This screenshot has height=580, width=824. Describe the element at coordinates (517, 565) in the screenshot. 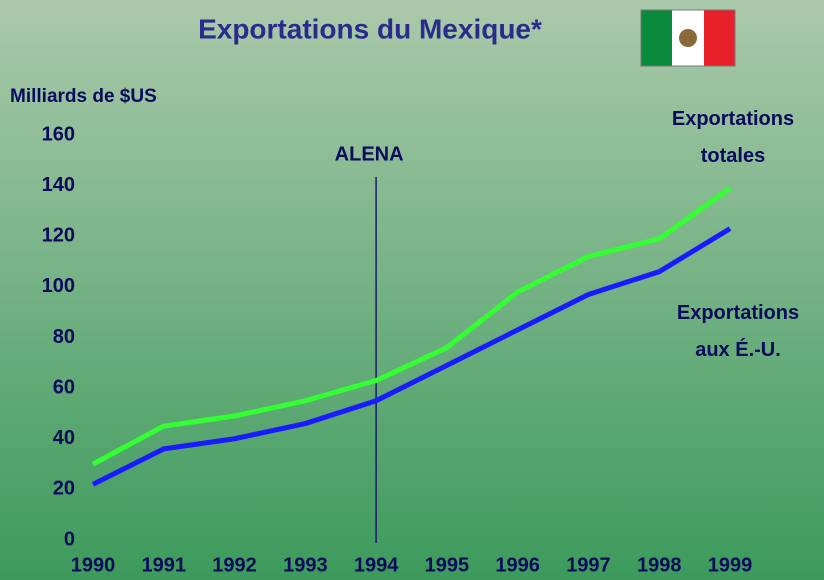

I see `x-tick-label: 1996` at that location.